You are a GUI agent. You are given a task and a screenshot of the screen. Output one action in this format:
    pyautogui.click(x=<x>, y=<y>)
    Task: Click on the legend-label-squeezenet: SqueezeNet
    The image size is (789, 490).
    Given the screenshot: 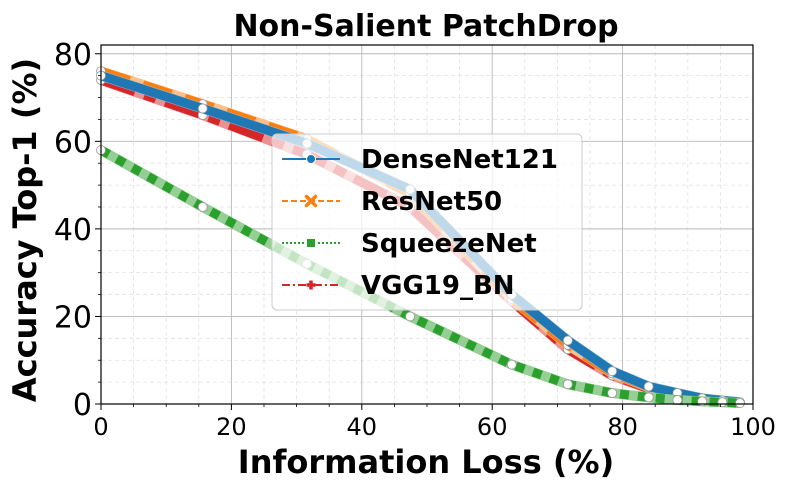 What is the action you would take?
    pyautogui.click(x=449, y=244)
    